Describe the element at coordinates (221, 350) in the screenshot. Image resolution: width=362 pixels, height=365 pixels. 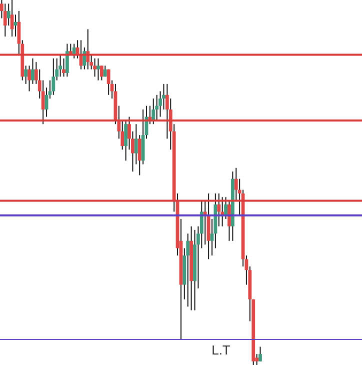
I see `ref-line-label: L.T` at that location.